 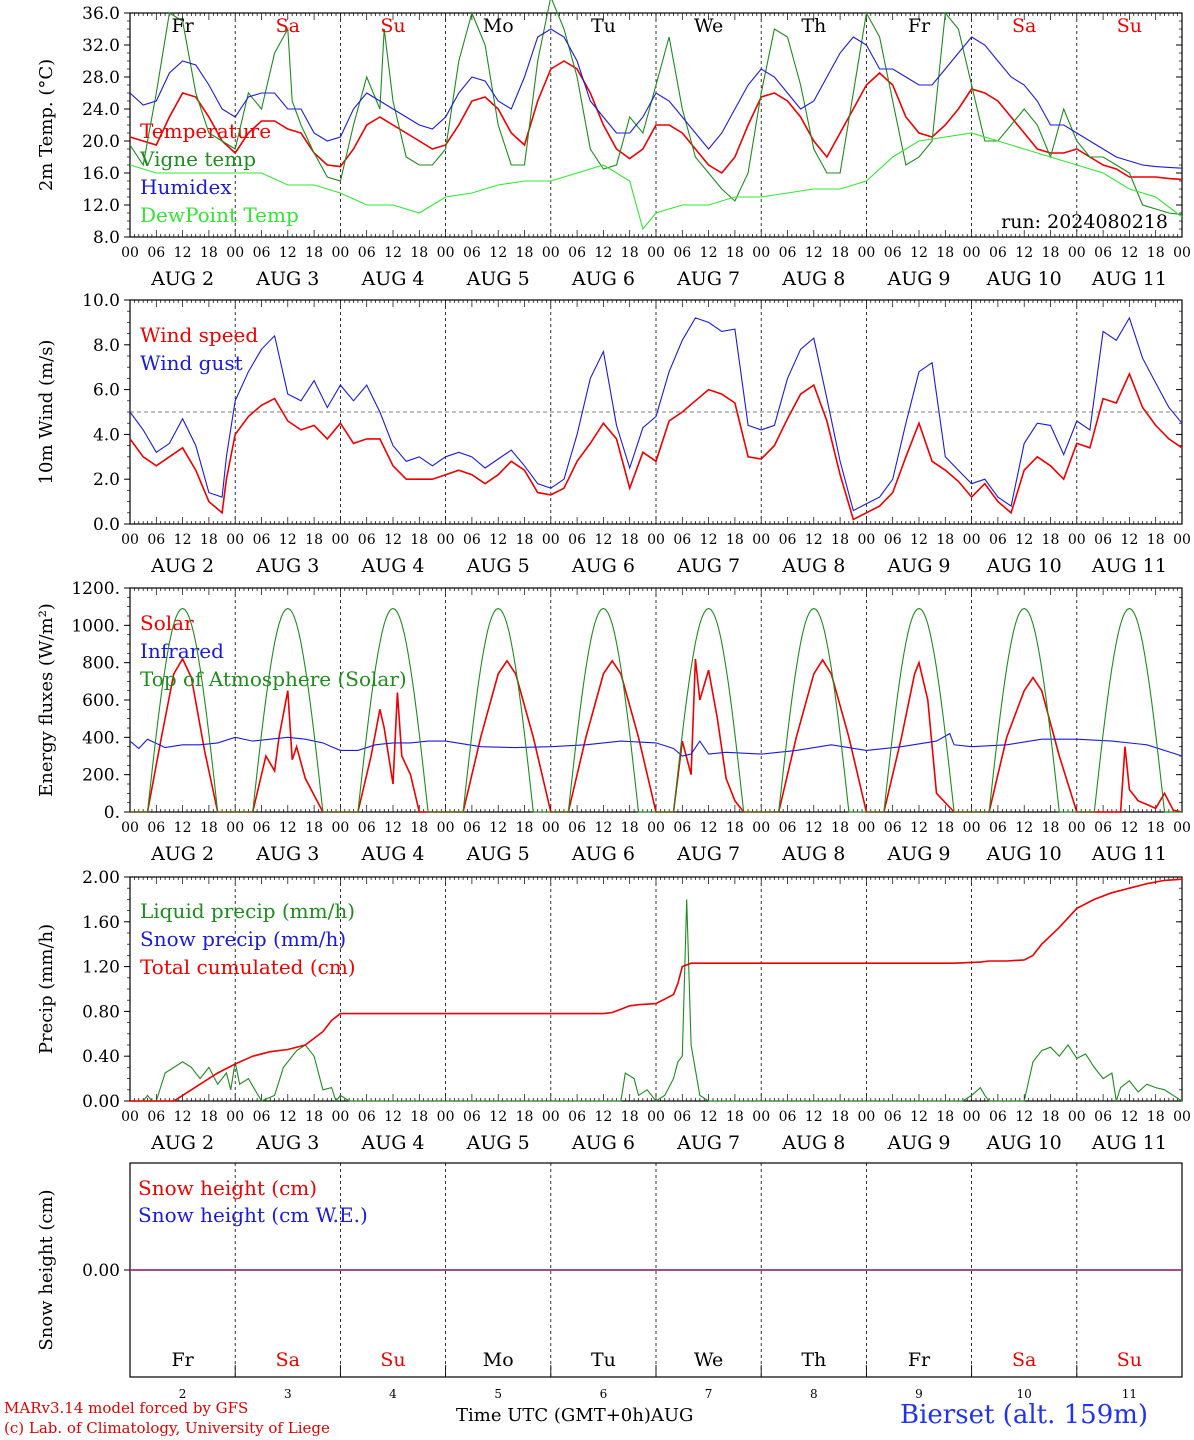 What do you see at coordinates (101, 301) in the screenshot?
I see `y-tick-label: 10.0` at bounding box center [101, 301].